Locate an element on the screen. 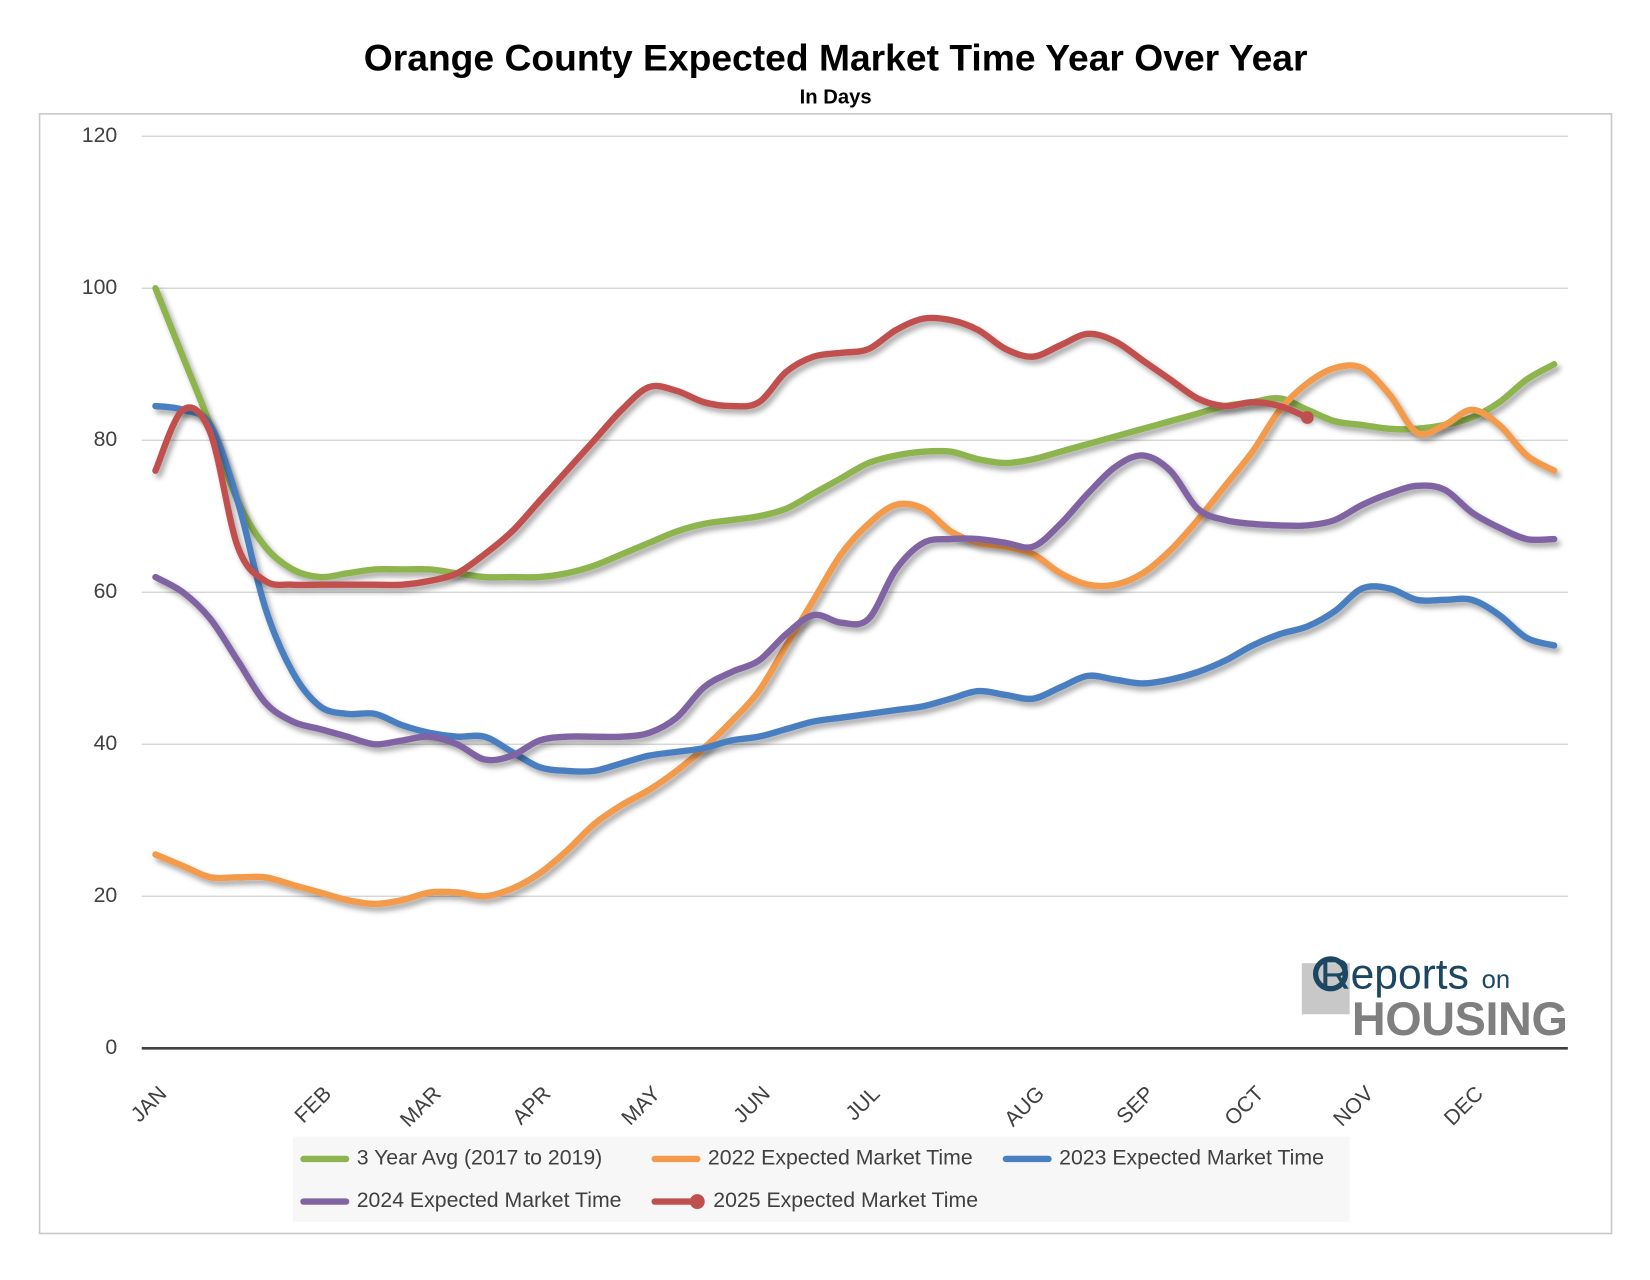 The width and height of the screenshot is (1650, 1280). legend-marker is located at coordinates (697, 1202).